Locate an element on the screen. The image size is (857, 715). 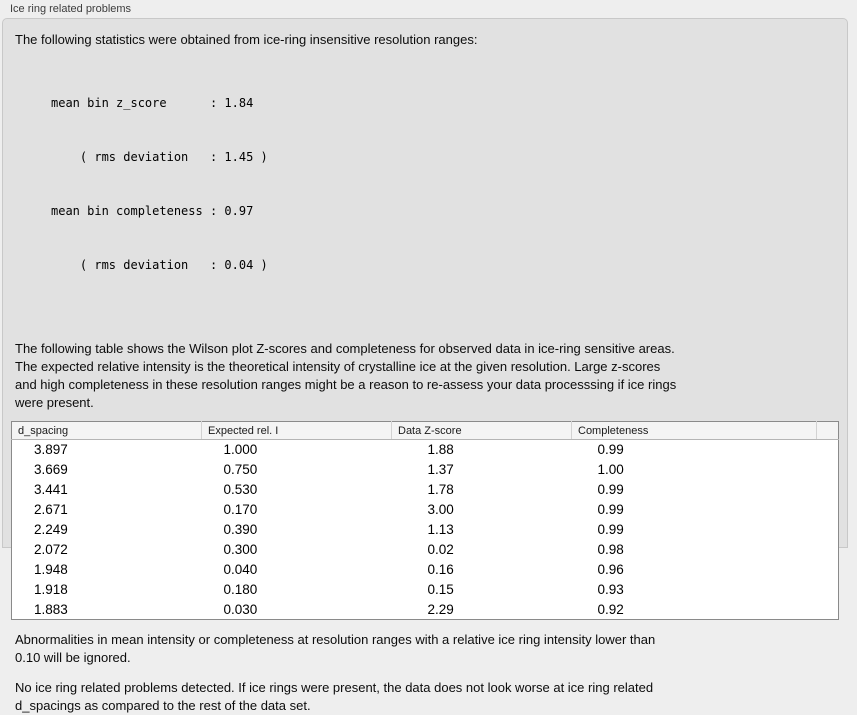
cell-completeness: 1.00 is located at coordinates (610, 469).